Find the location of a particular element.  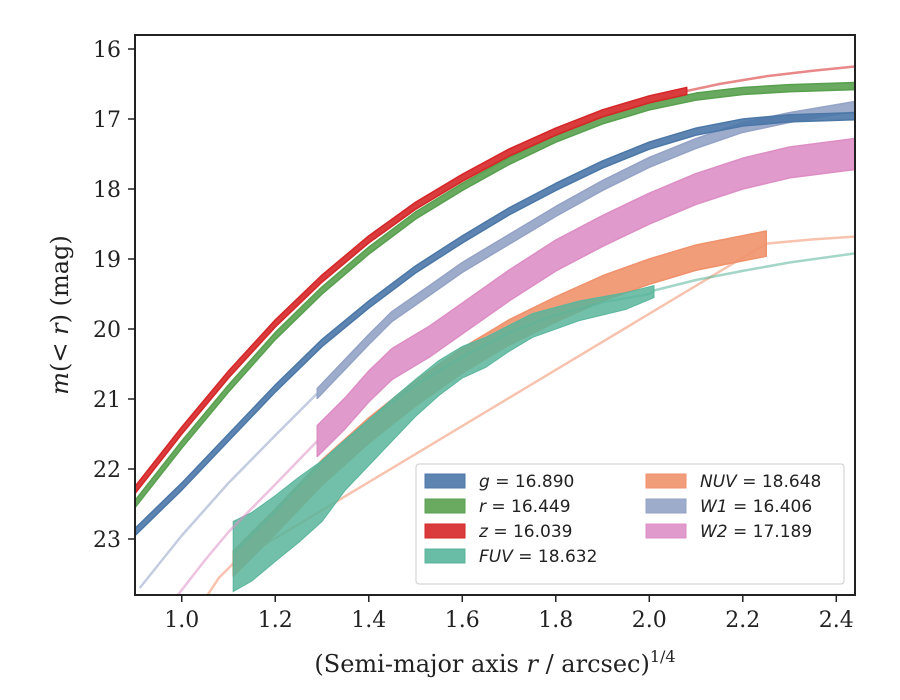

legend-swatch-w2 is located at coordinates (666, 531).